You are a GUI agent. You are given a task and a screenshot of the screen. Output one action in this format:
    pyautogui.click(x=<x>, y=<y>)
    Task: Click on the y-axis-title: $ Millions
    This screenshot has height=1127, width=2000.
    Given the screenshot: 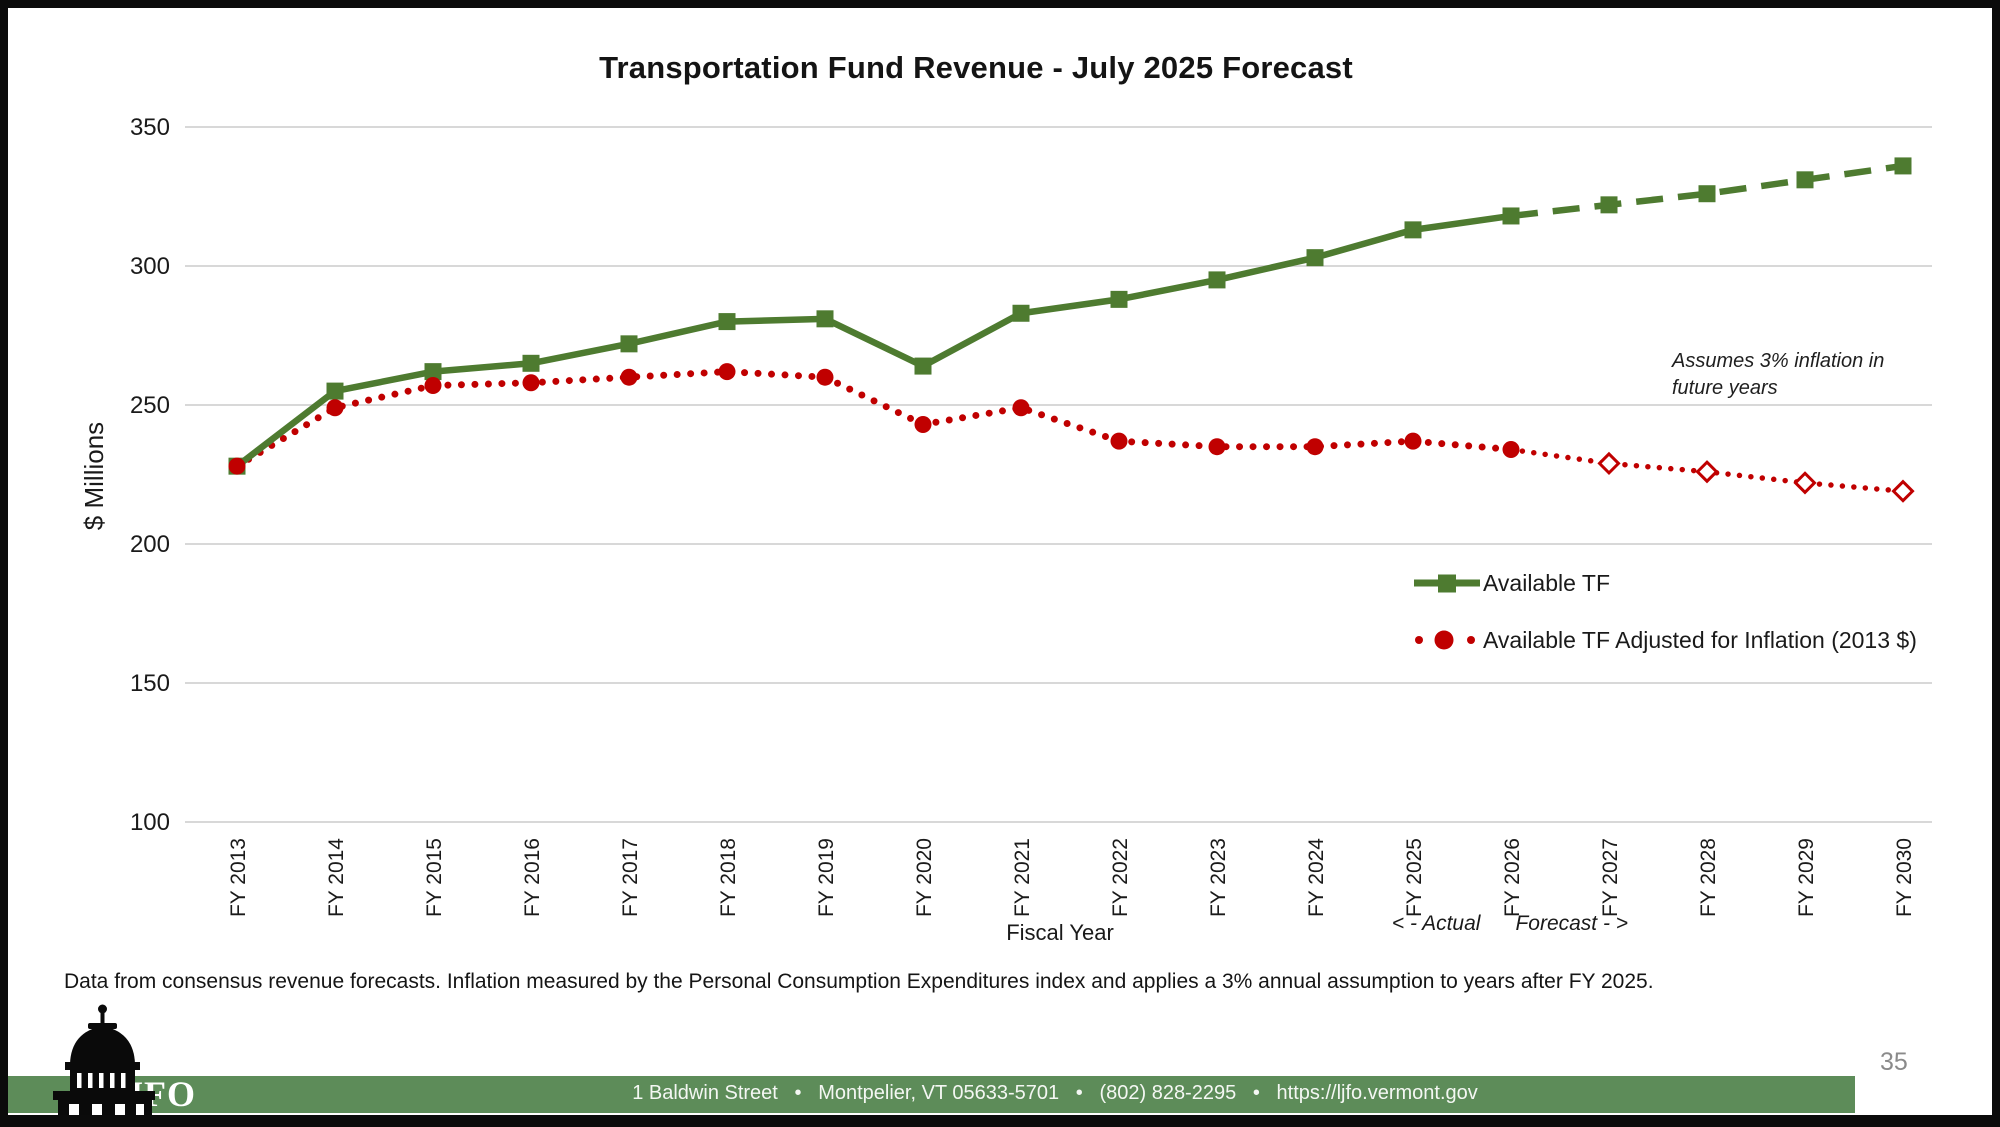 What is the action you would take?
    pyautogui.click(x=94, y=476)
    